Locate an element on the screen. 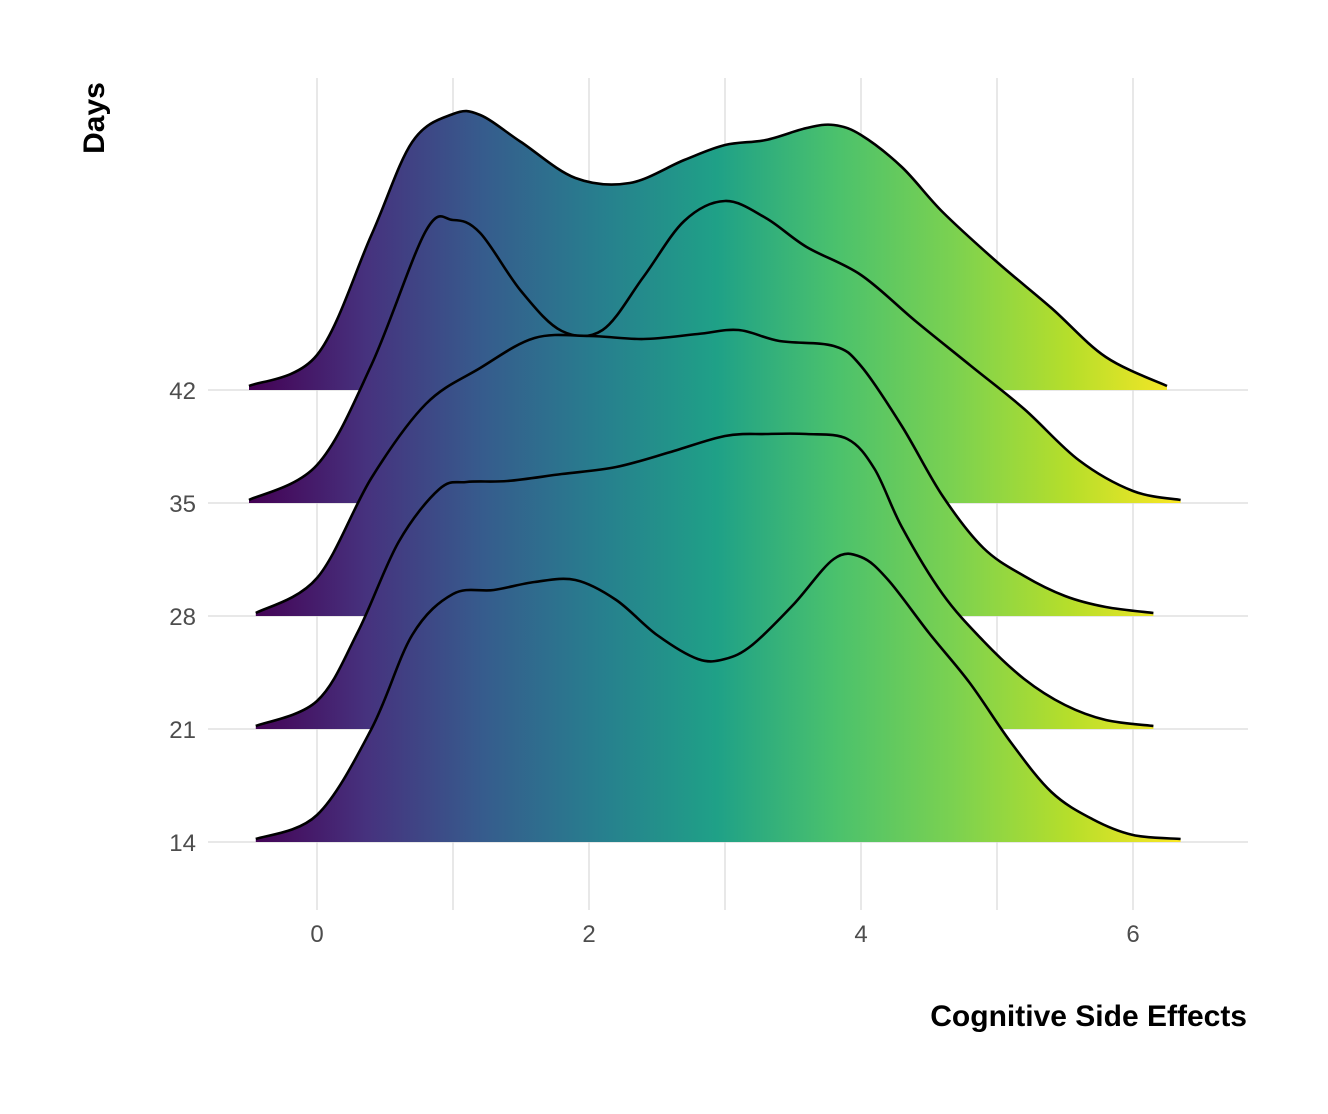  y-tick-label-28: 28 is located at coordinates (182, 617).